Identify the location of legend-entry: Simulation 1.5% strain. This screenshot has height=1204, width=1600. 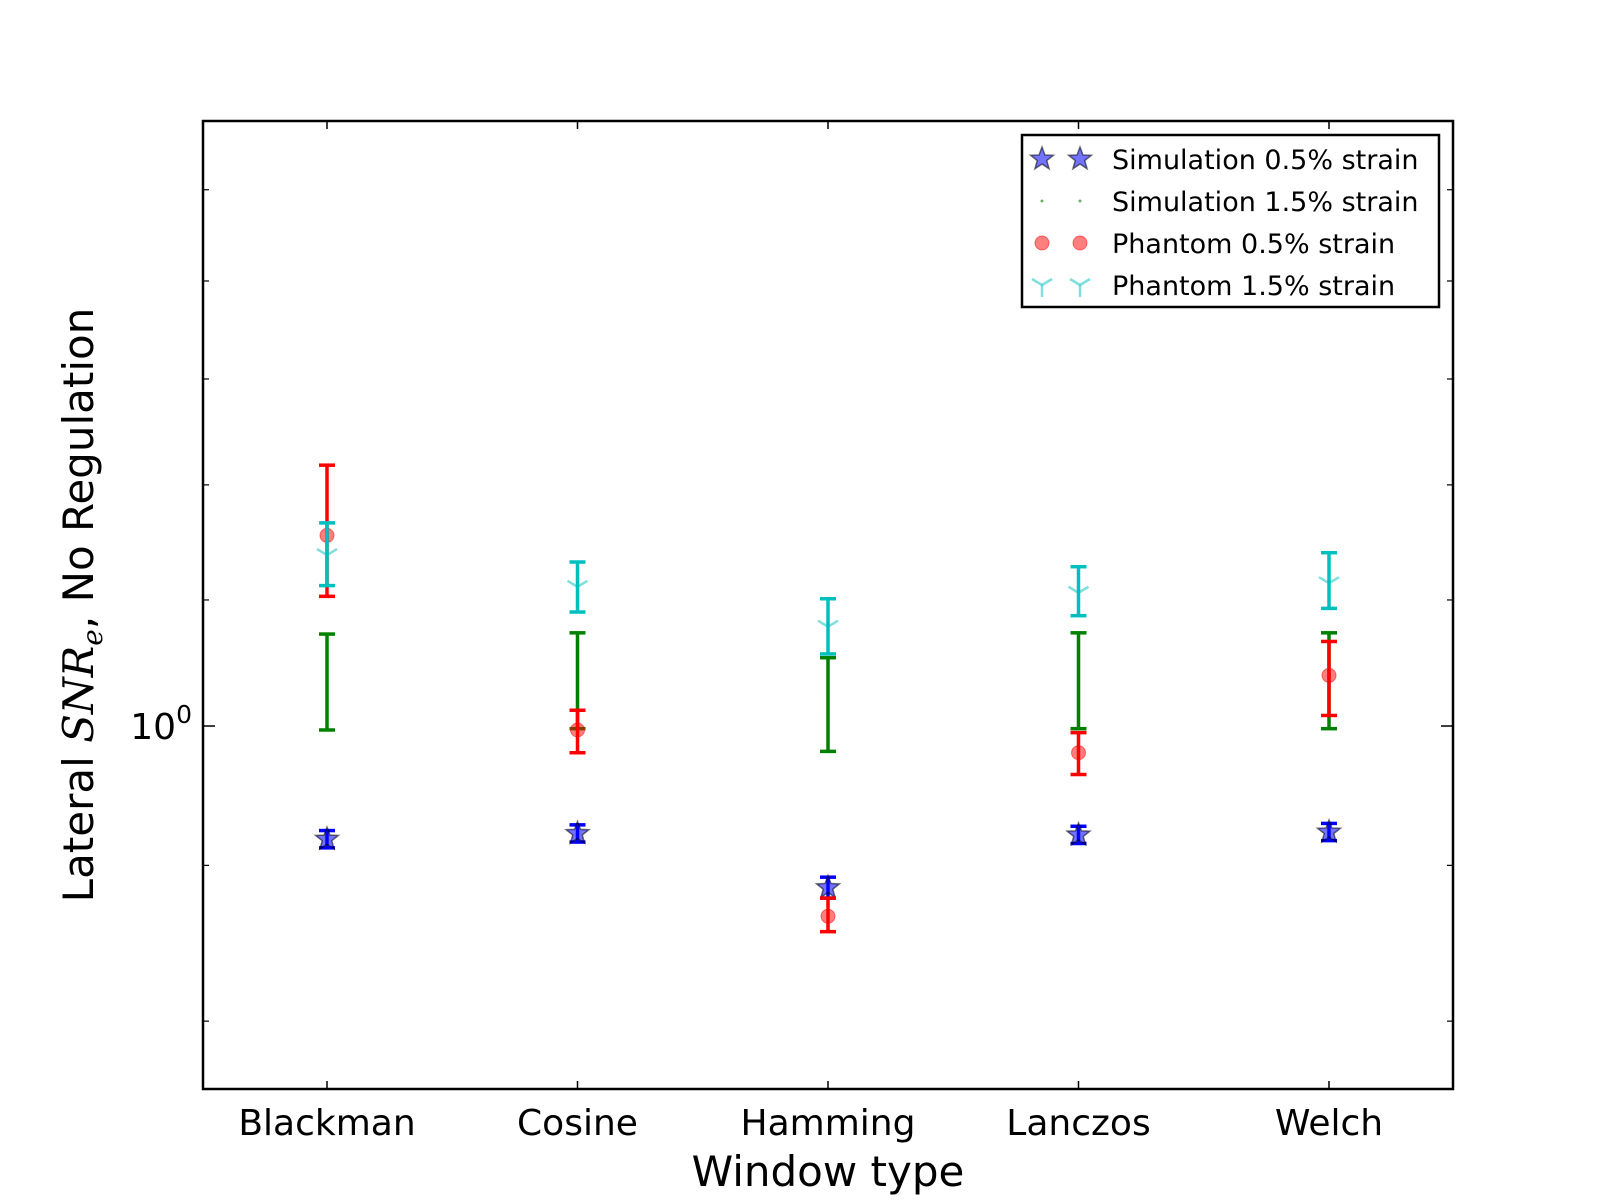
(1229, 202).